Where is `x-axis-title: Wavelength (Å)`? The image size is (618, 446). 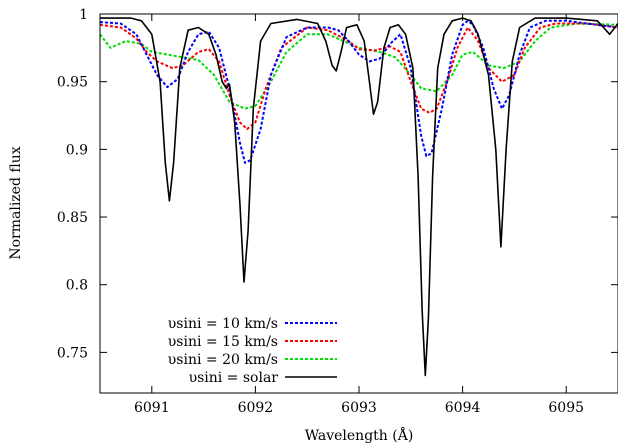
x-axis-title: Wavelength (Å) is located at coordinates (359, 435).